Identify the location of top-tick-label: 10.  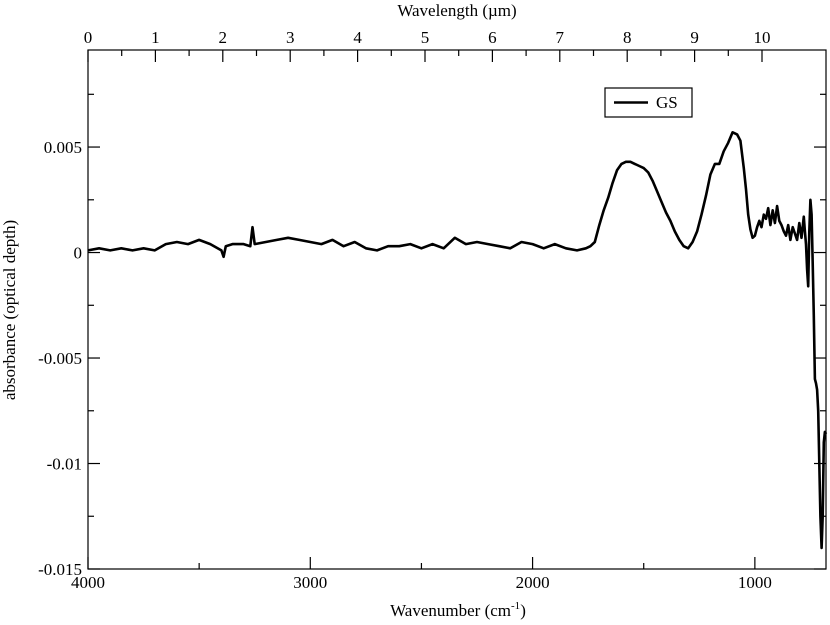
(762, 37).